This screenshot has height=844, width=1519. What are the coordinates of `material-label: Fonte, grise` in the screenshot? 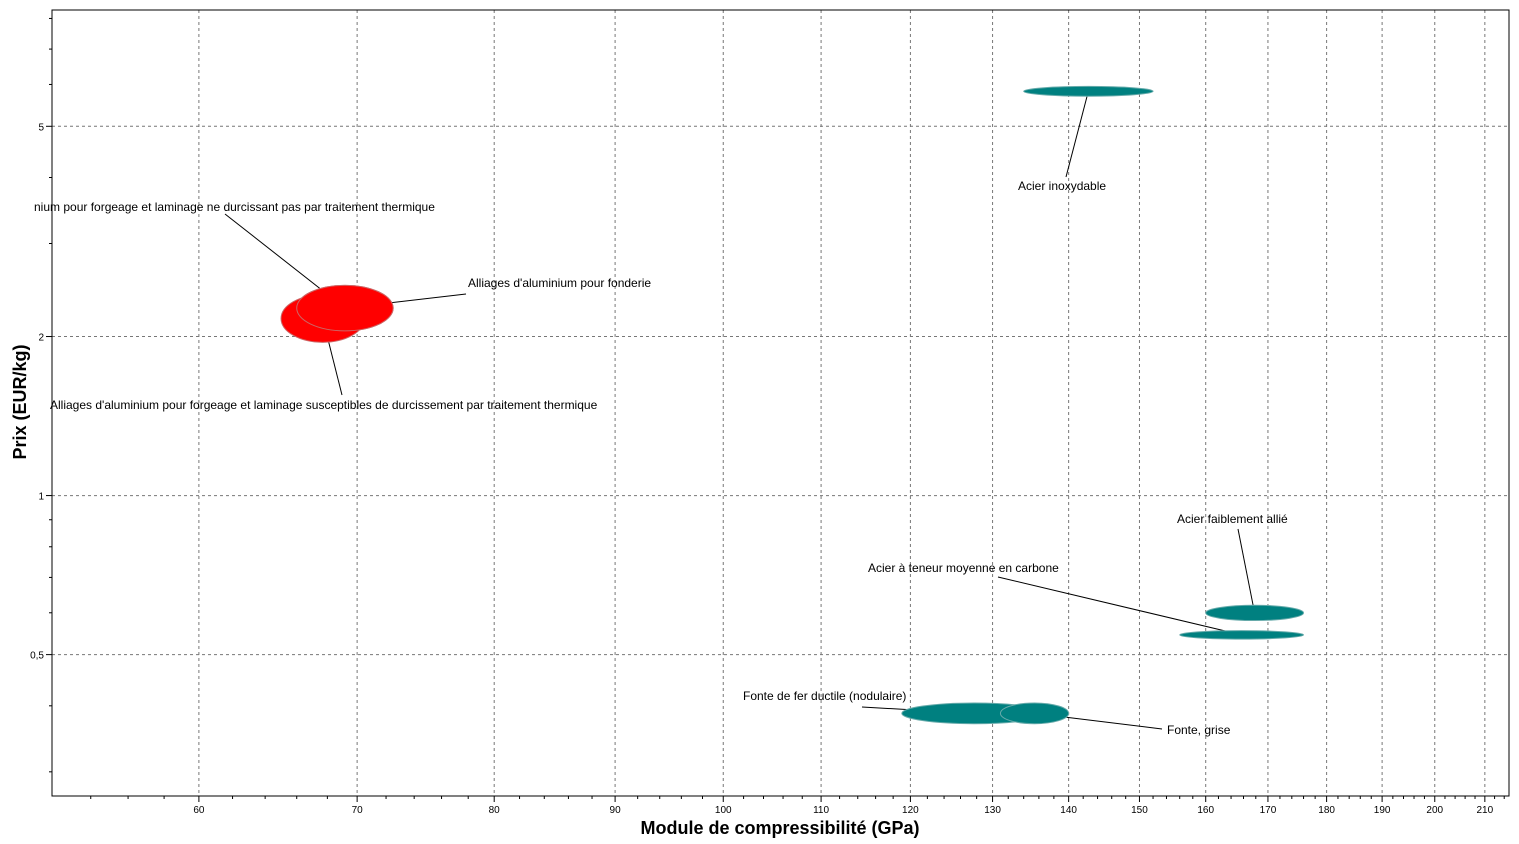 It's located at (1199, 730).